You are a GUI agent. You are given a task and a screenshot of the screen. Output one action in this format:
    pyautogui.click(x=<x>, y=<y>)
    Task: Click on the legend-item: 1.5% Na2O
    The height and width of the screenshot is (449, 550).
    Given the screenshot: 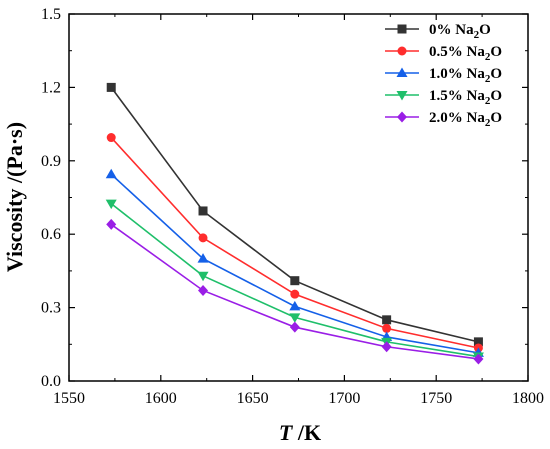 What is the action you would take?
    pyautogui.click(x=443, y=97)
    